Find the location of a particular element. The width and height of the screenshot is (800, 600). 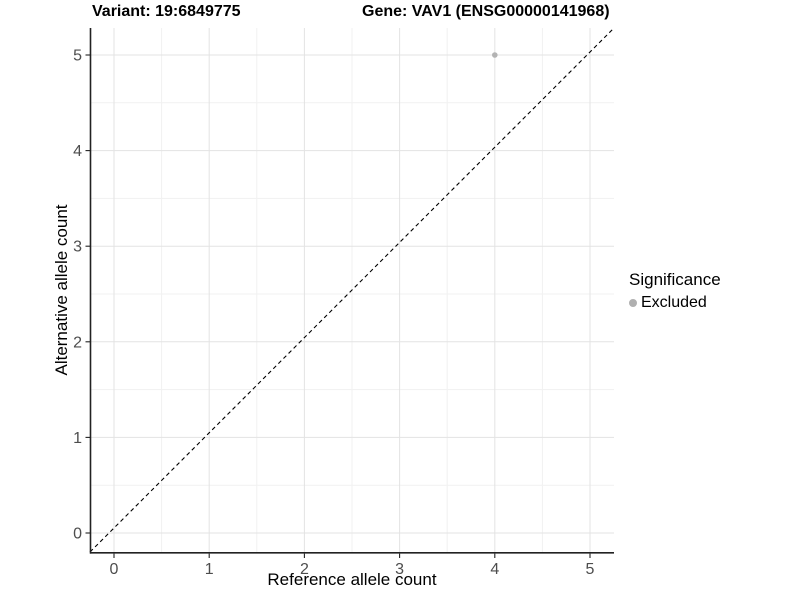

data-point is located at coordinates (495, 55).